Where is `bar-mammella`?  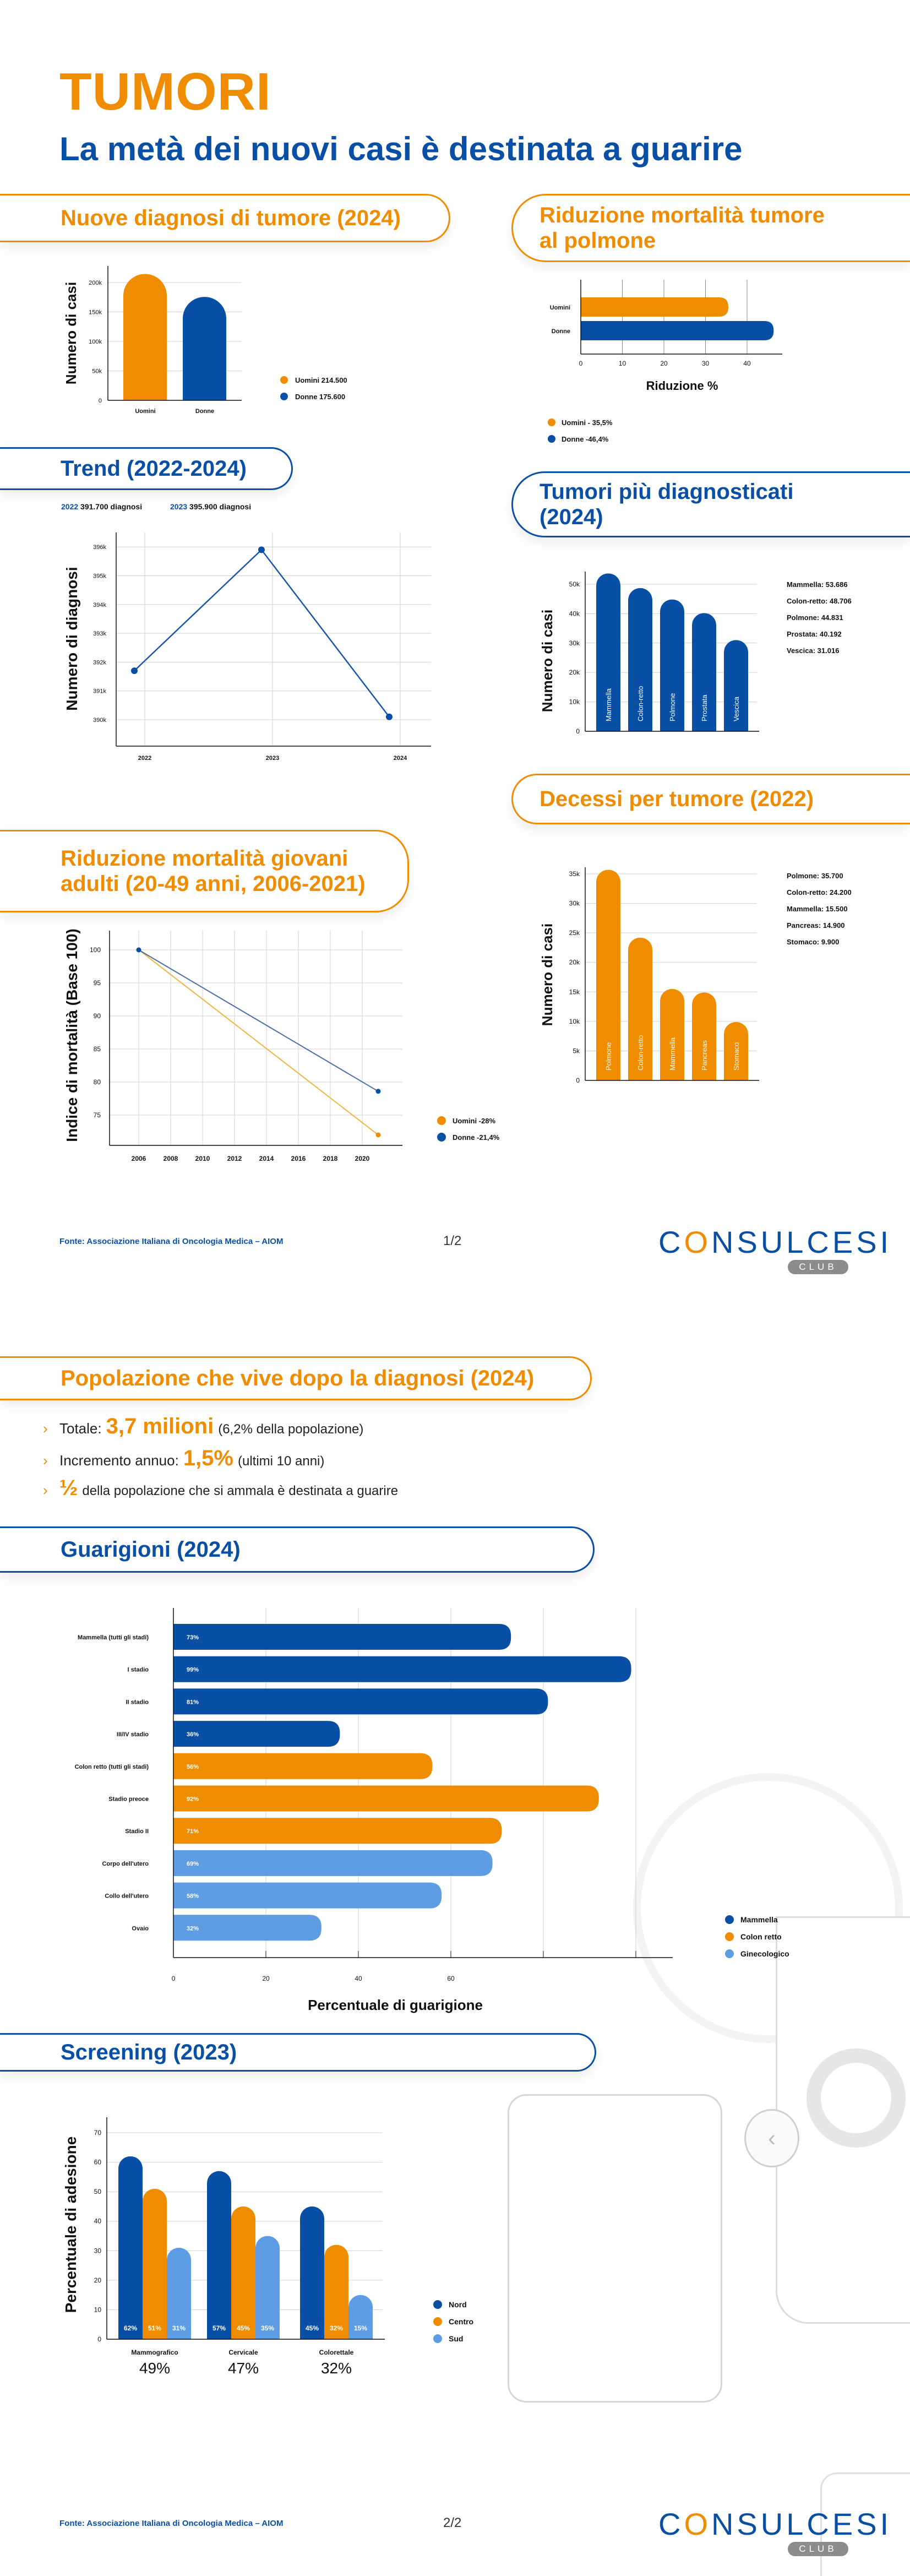
bar-mammella is located at coordinates (672, 1034).